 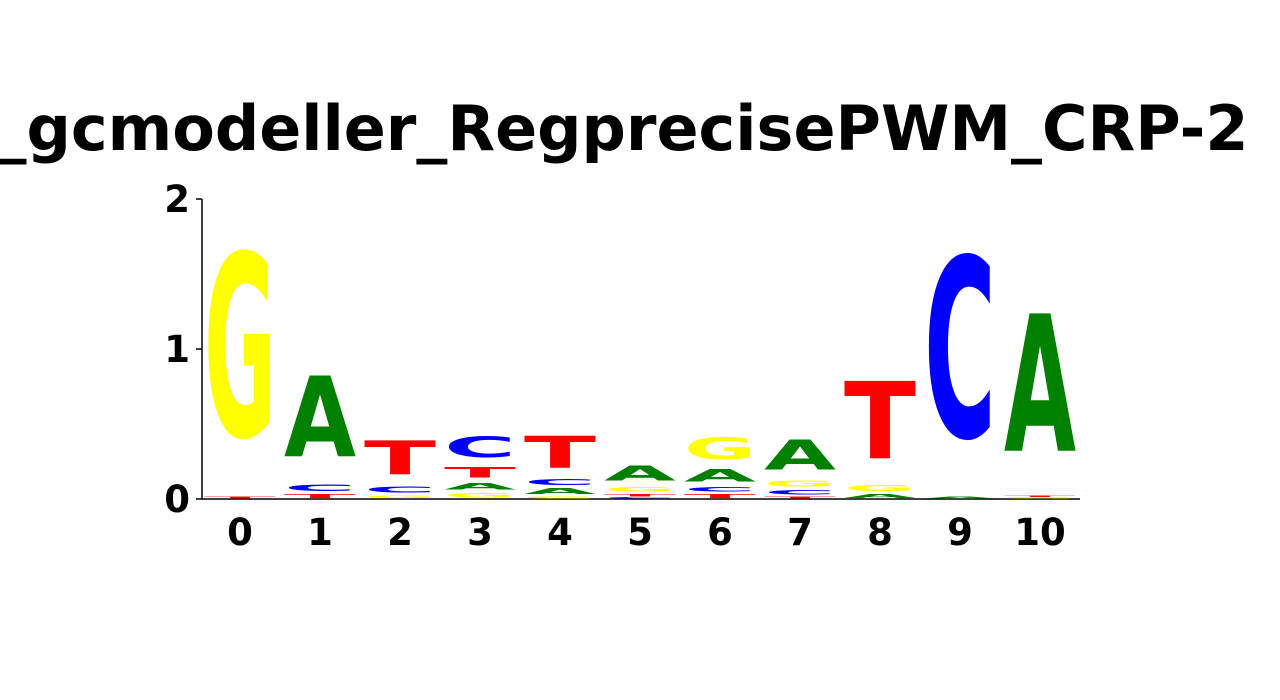 I want to click on x-tick-label: 2, so click(x=400, y=532).